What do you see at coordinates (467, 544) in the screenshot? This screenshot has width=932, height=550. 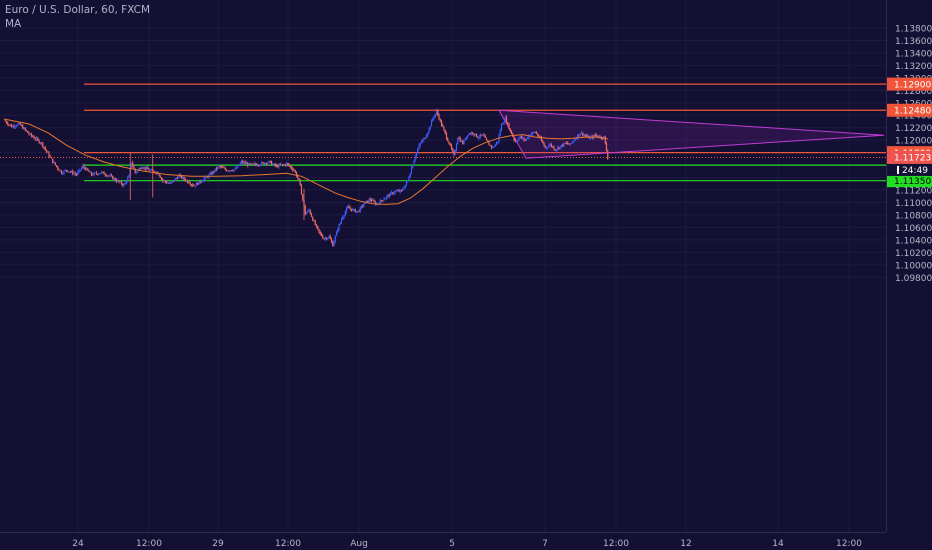 I see `time-axis: 24 12:00 29 12:00 Aug 5 7 12:00 12 14 12:00` at bounding box center [467, 544].